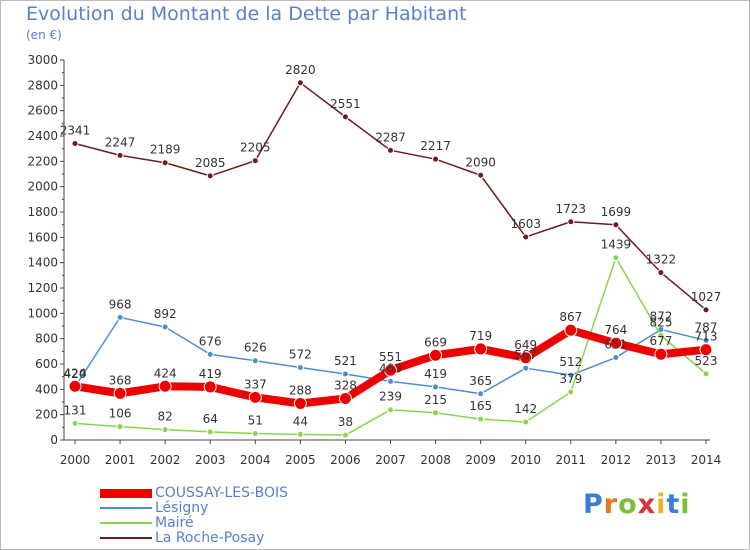 This screenshot has width=750, height=550. What do you see at coordinates (300, 421) in the screenshot?
I see `data-label: 44` at bounding box center [300, 421].